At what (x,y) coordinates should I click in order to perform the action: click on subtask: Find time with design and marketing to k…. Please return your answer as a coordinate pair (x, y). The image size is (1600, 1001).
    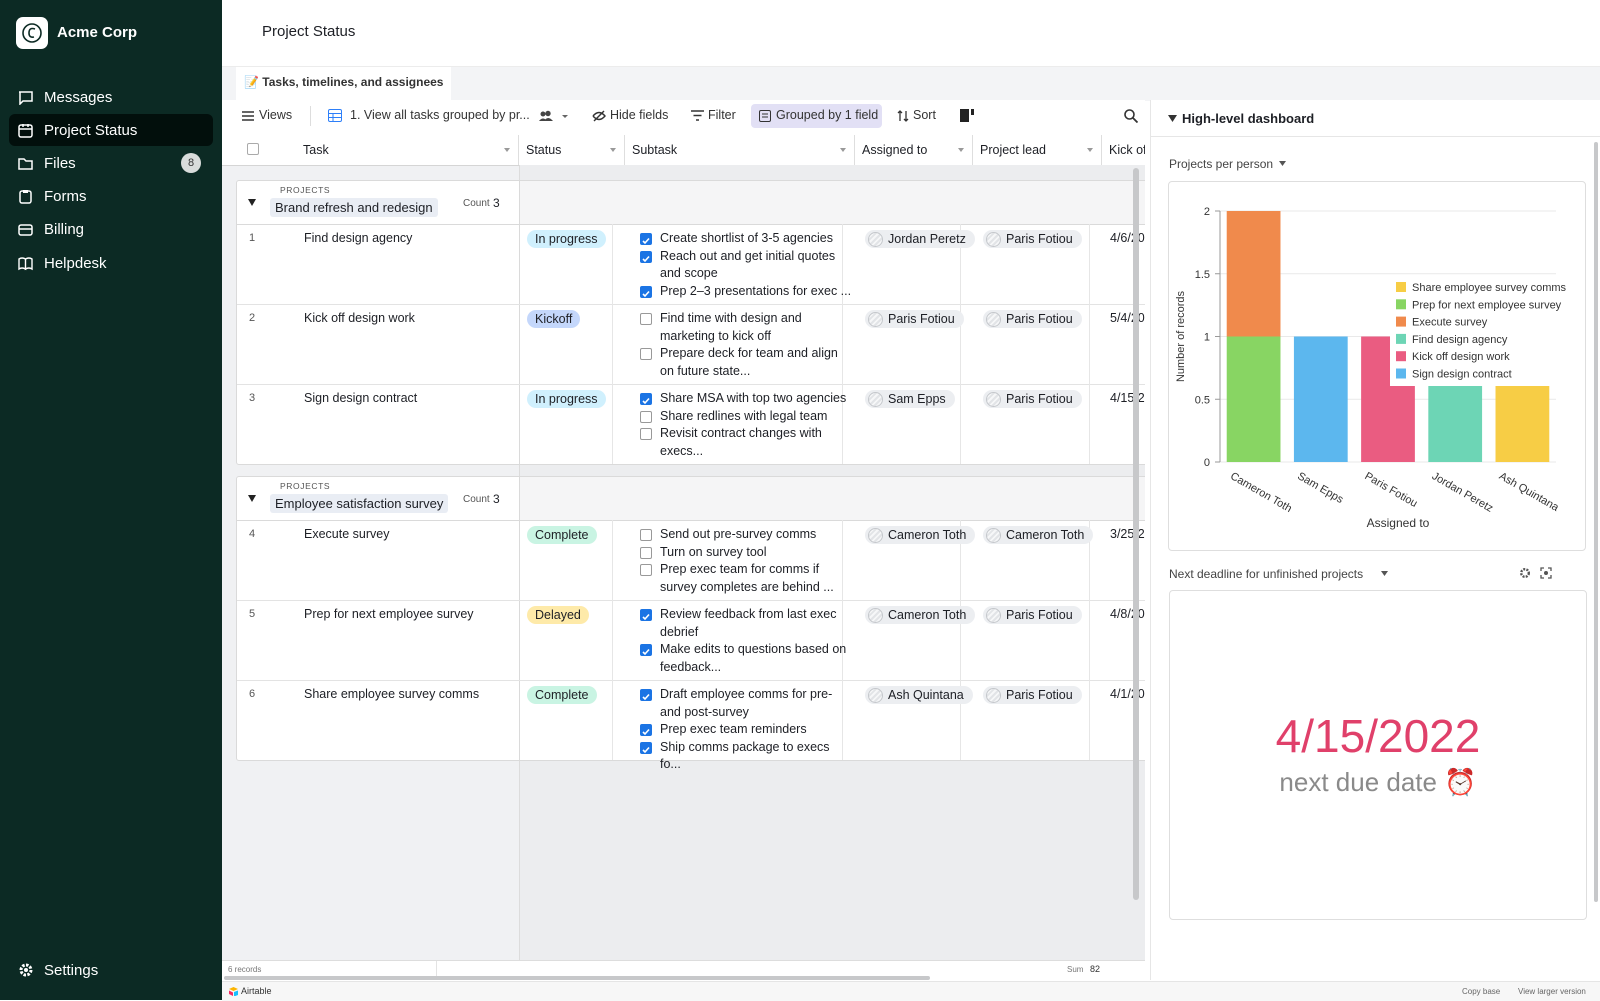
    Looking at the image, I should click on (746, 327).